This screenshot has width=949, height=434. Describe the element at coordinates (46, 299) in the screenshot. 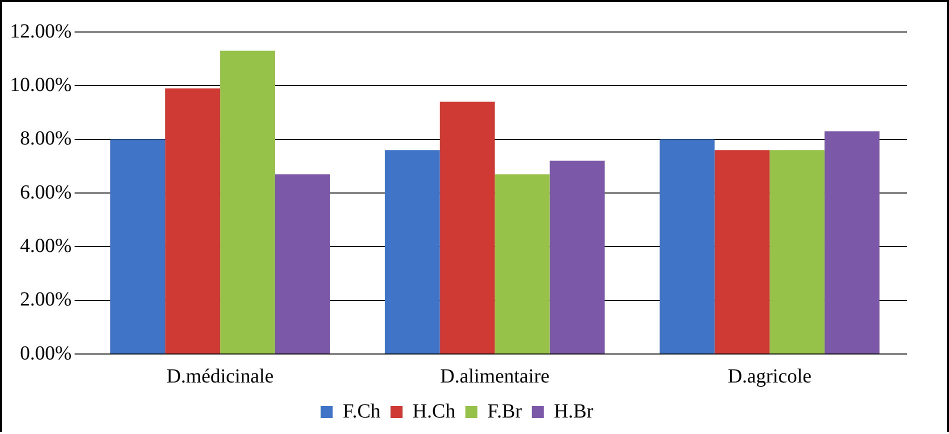

I see `y-tick-label: 2.00%` at that location.